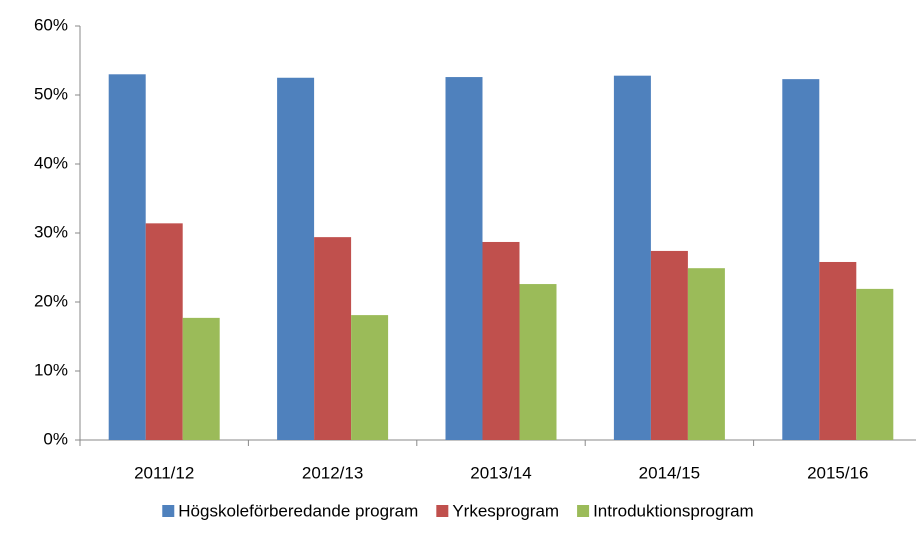 The width and height of the screenshot is (916, 548). What do you see at coordinates (51, 24) in the screenshot?
I see `y-tick-label: 60%` at bounding box center [51, 24].